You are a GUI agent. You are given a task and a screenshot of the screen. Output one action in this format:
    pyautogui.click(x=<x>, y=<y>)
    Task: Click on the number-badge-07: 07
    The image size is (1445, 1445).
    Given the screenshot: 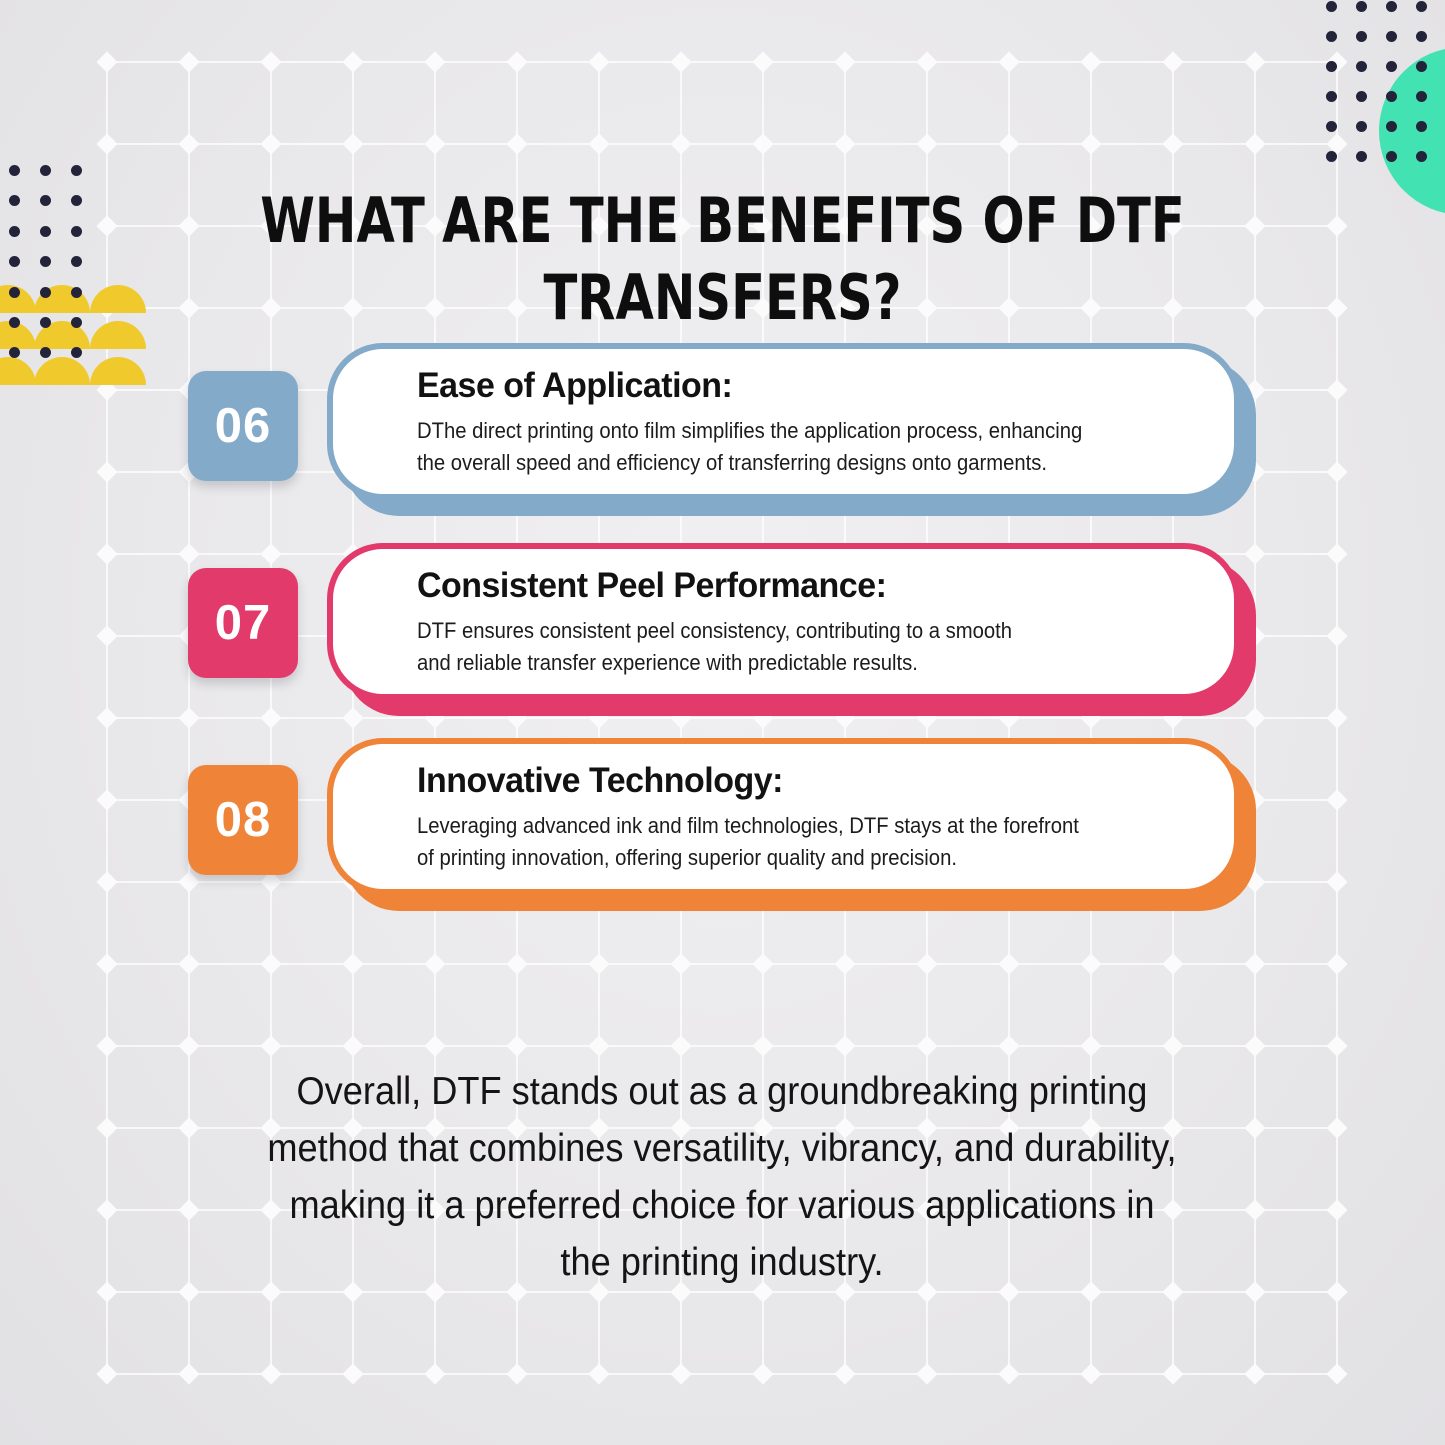 What is the action you would take?
    pyautogui.click(x=243, y=623)
    